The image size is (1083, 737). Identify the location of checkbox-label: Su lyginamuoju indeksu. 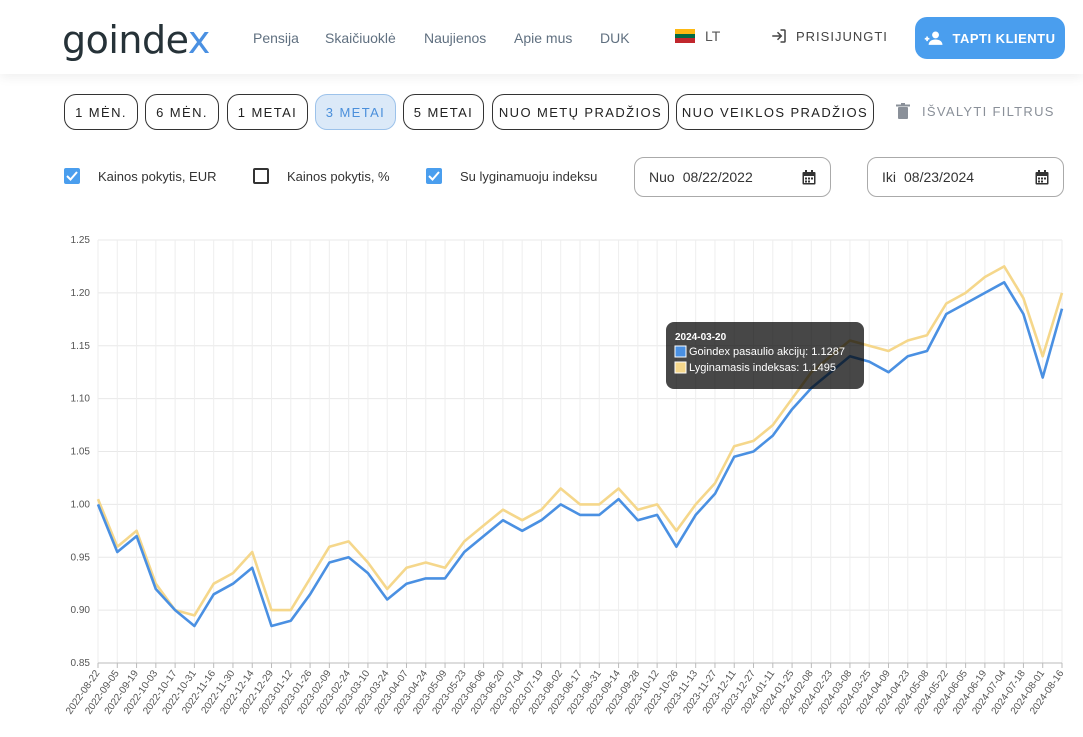
(529, 176).